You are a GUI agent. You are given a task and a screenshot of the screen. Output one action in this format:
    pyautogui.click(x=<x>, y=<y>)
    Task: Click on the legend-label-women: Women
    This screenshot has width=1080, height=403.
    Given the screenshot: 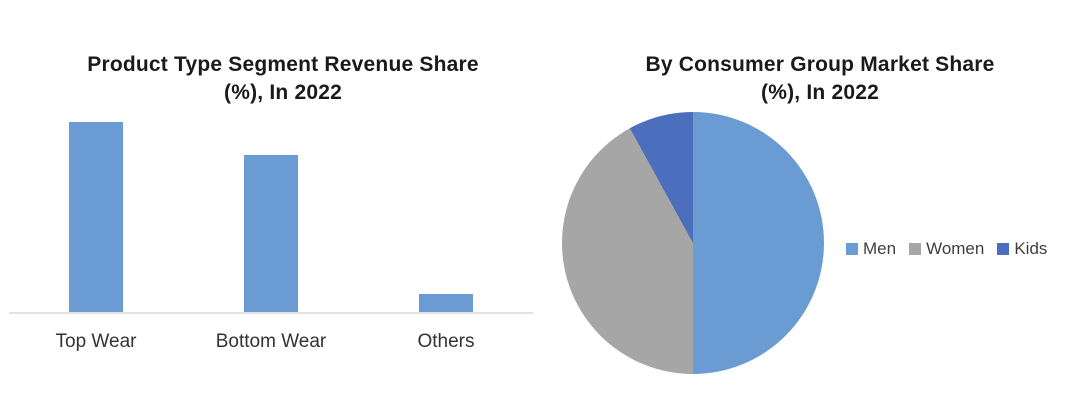 What is the action you would take?
    pyautogui.click(x=955, y=248)
    